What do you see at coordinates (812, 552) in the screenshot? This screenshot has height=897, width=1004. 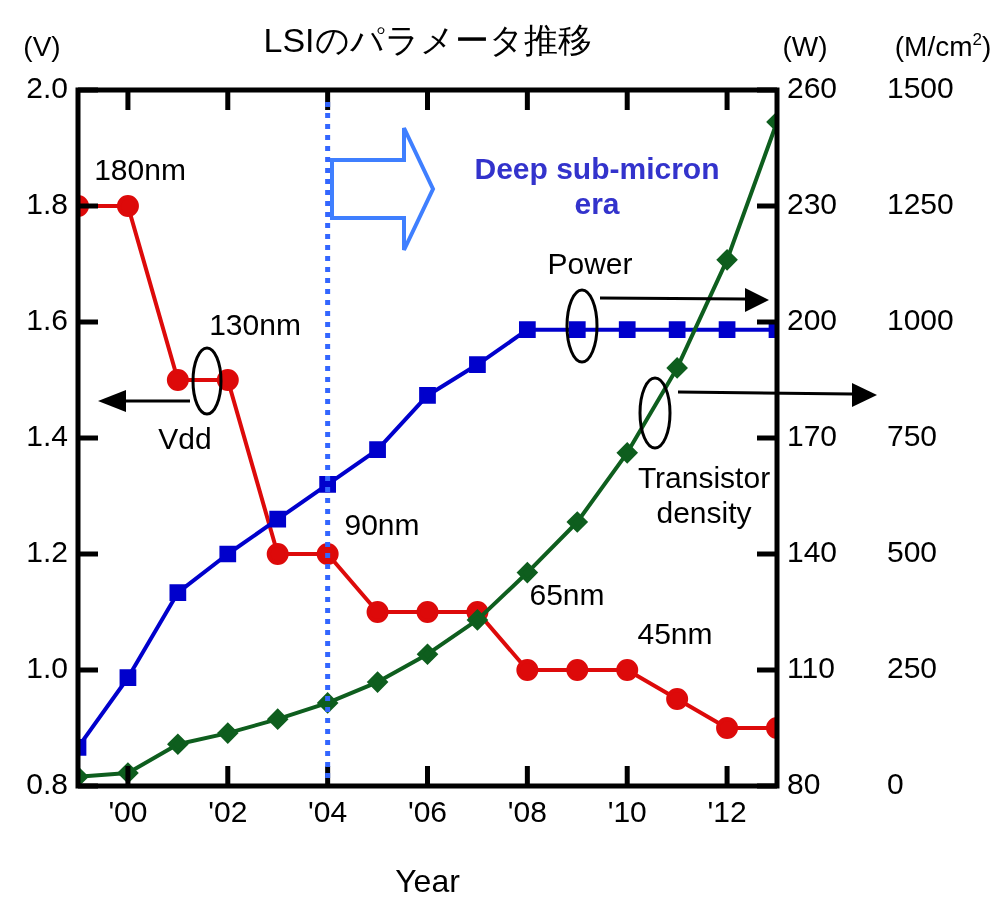 I see `y2-tick-label: 140` at bounding box center [812, 552].